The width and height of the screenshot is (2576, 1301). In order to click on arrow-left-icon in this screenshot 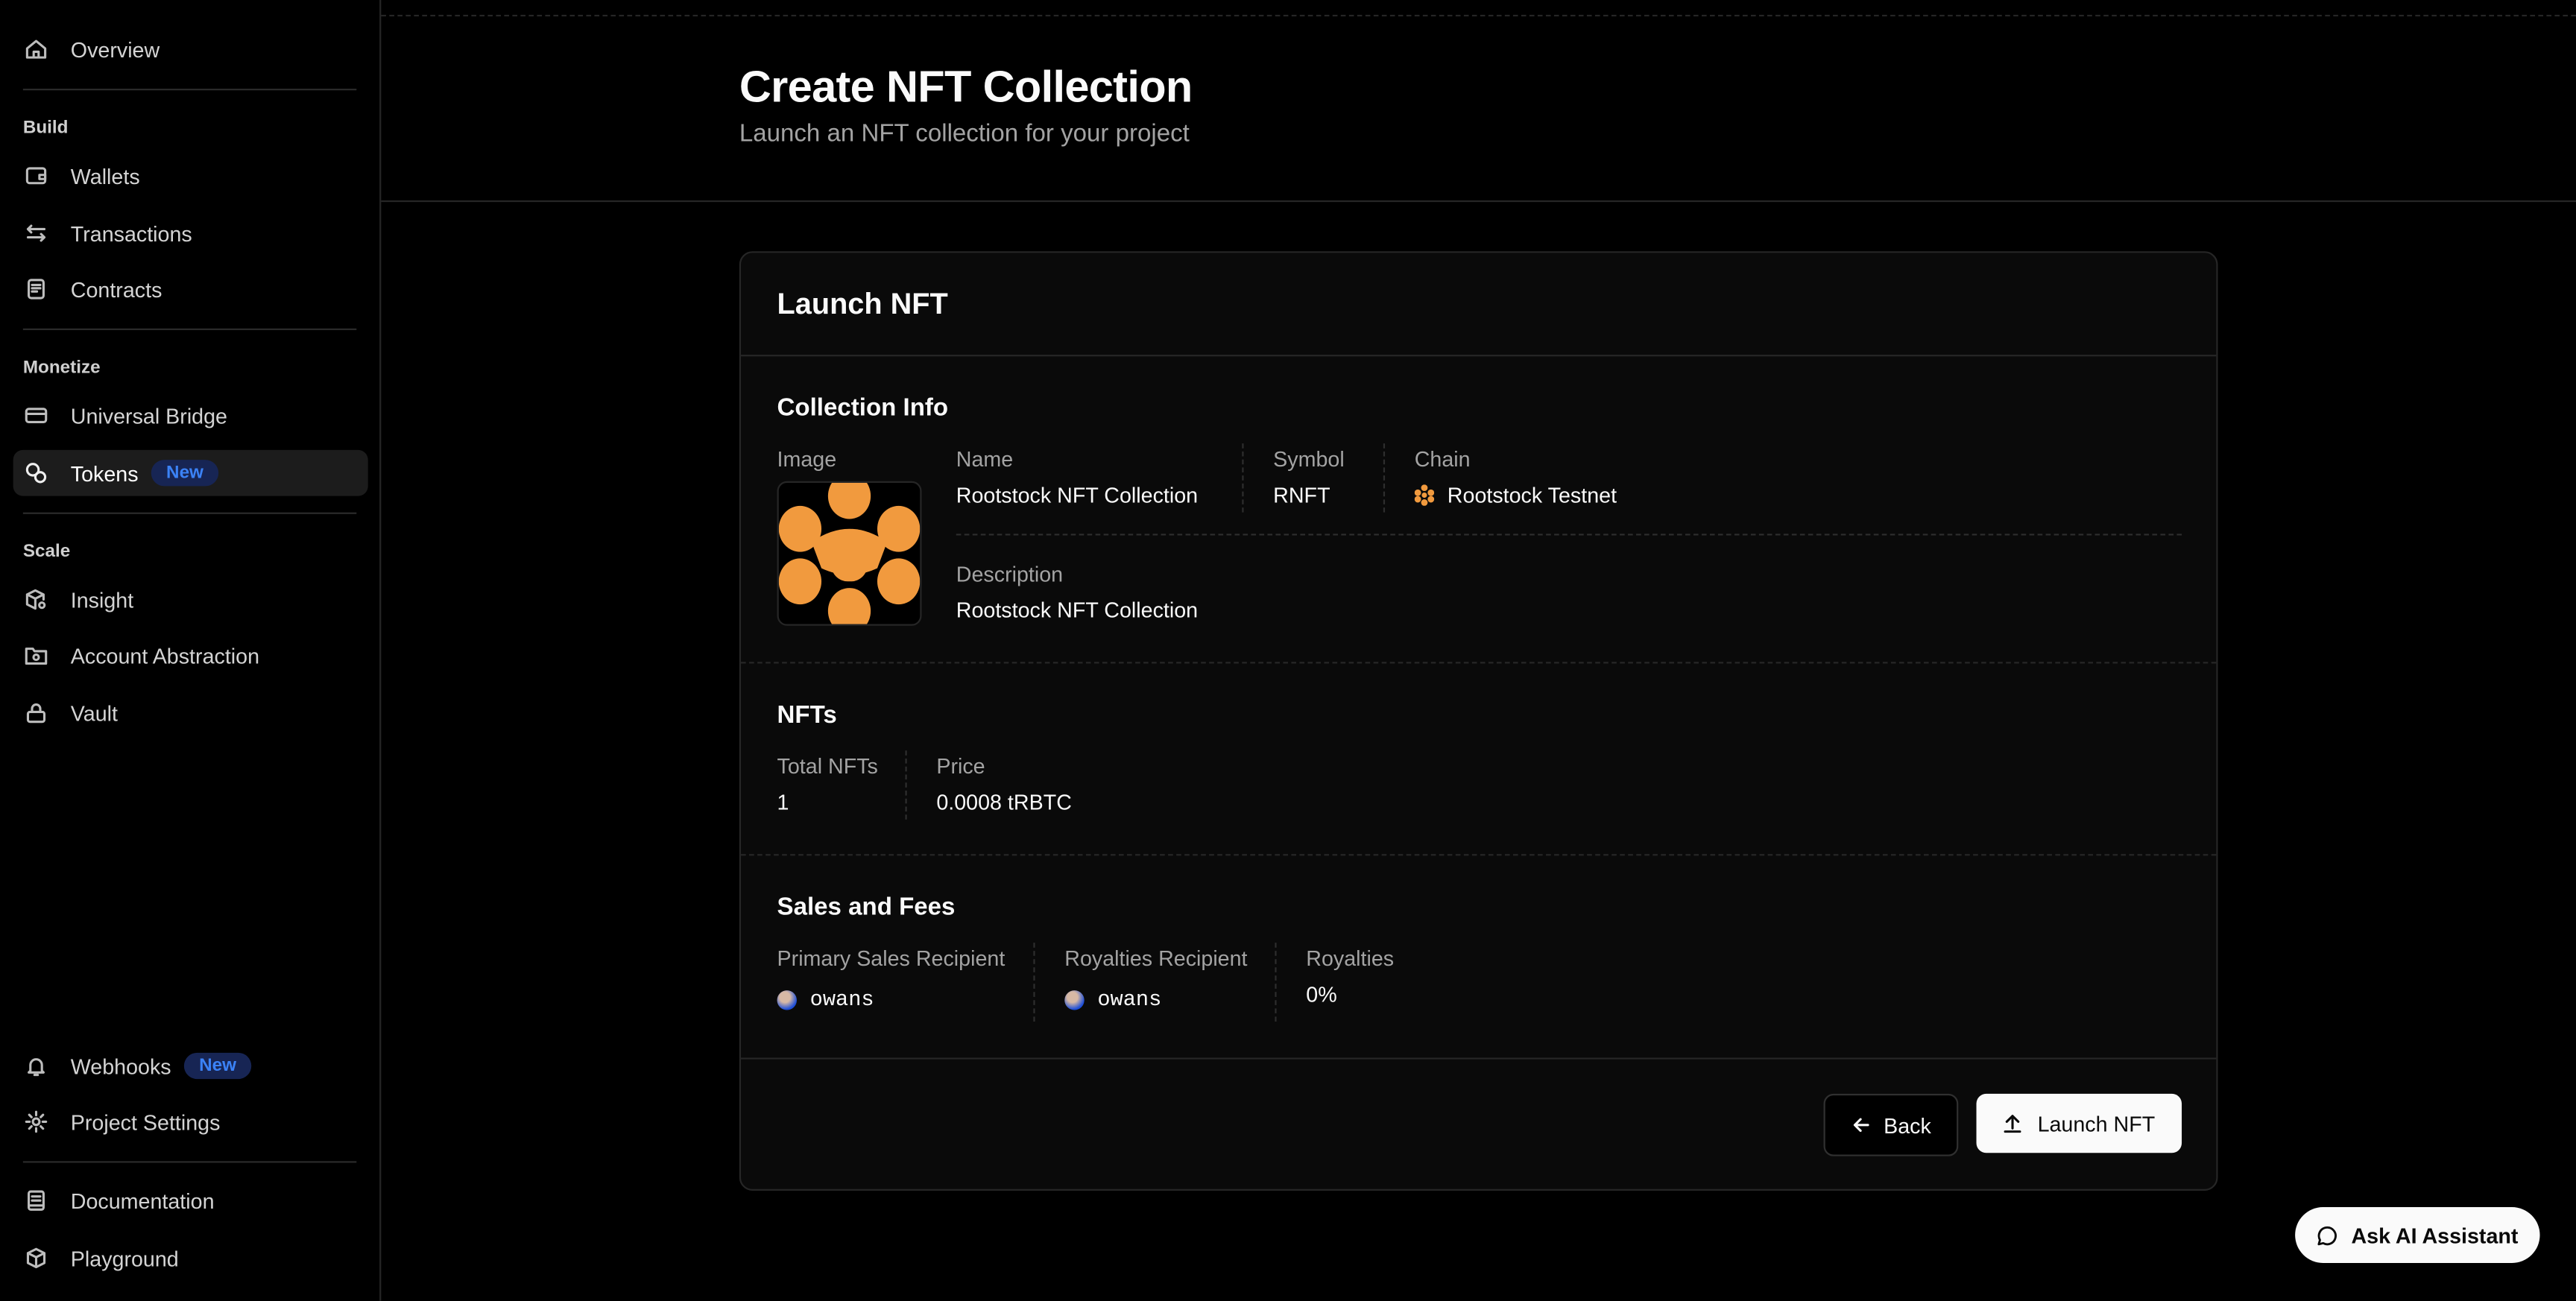, I will do `click(1860, 1125)`.